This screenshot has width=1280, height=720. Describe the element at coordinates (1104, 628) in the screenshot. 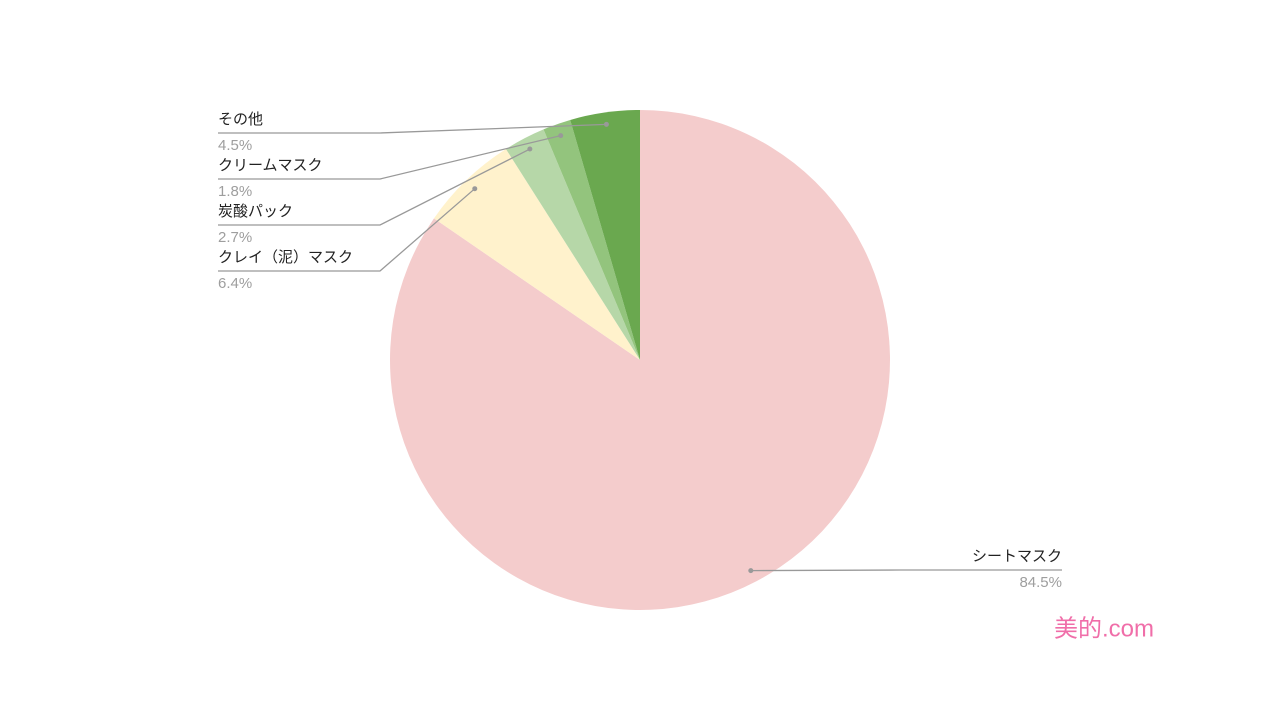

I see `watermark: 美的.com` at that location.